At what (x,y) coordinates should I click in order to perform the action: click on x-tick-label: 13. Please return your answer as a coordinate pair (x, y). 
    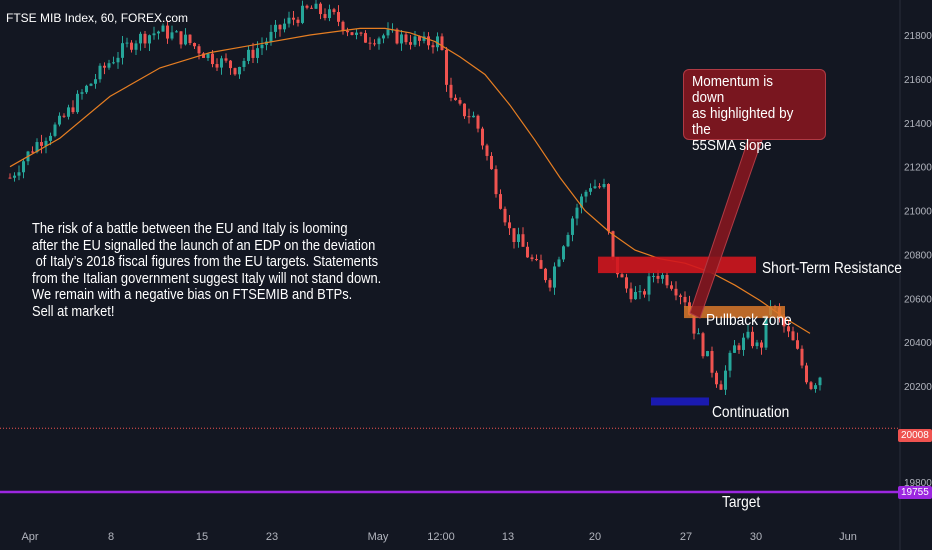
    Looking at the image, I should click on (508, 537).